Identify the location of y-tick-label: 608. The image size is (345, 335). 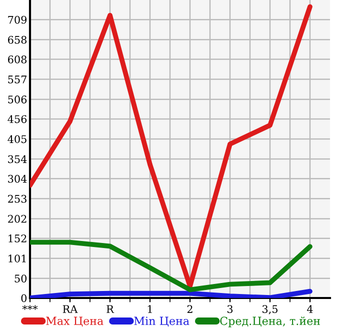
(17, 60).